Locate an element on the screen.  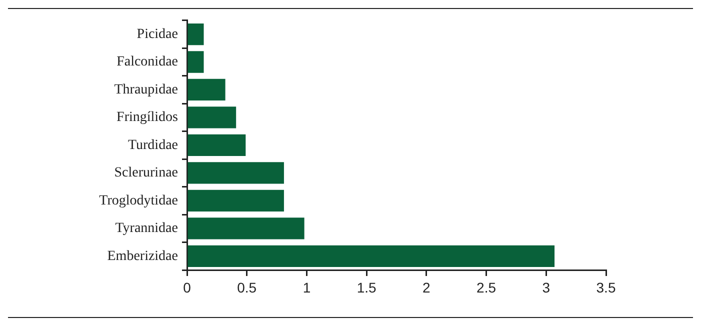
y-tick-label: Emberizidae is located at coordinates (142, 256).